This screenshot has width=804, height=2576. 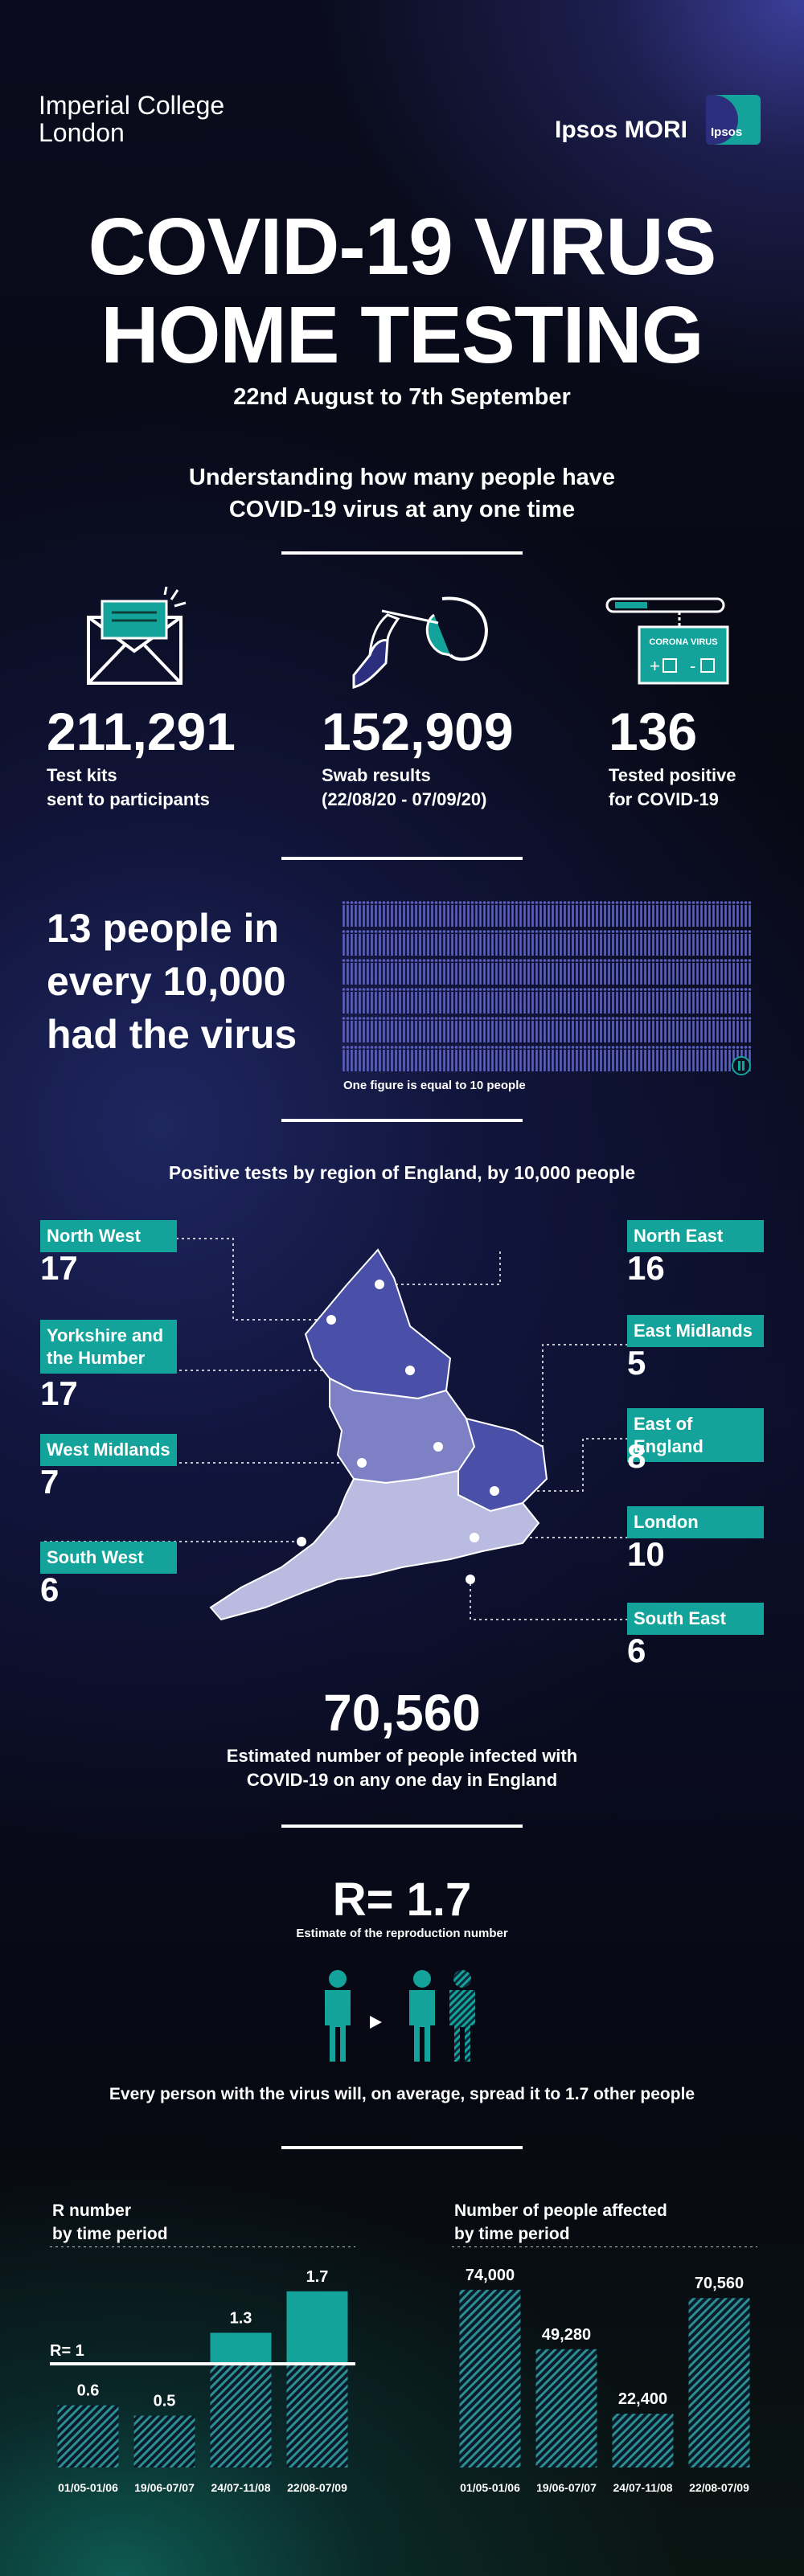 I want to click on region-tag-east-of-england: East of England, so click(x=695, y=1435).